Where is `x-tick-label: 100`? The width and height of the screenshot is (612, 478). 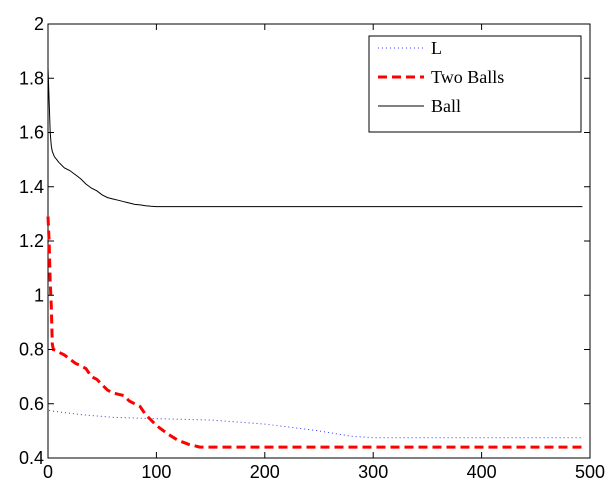 x-tick-label: 100 is located at coordinates (156, 470).